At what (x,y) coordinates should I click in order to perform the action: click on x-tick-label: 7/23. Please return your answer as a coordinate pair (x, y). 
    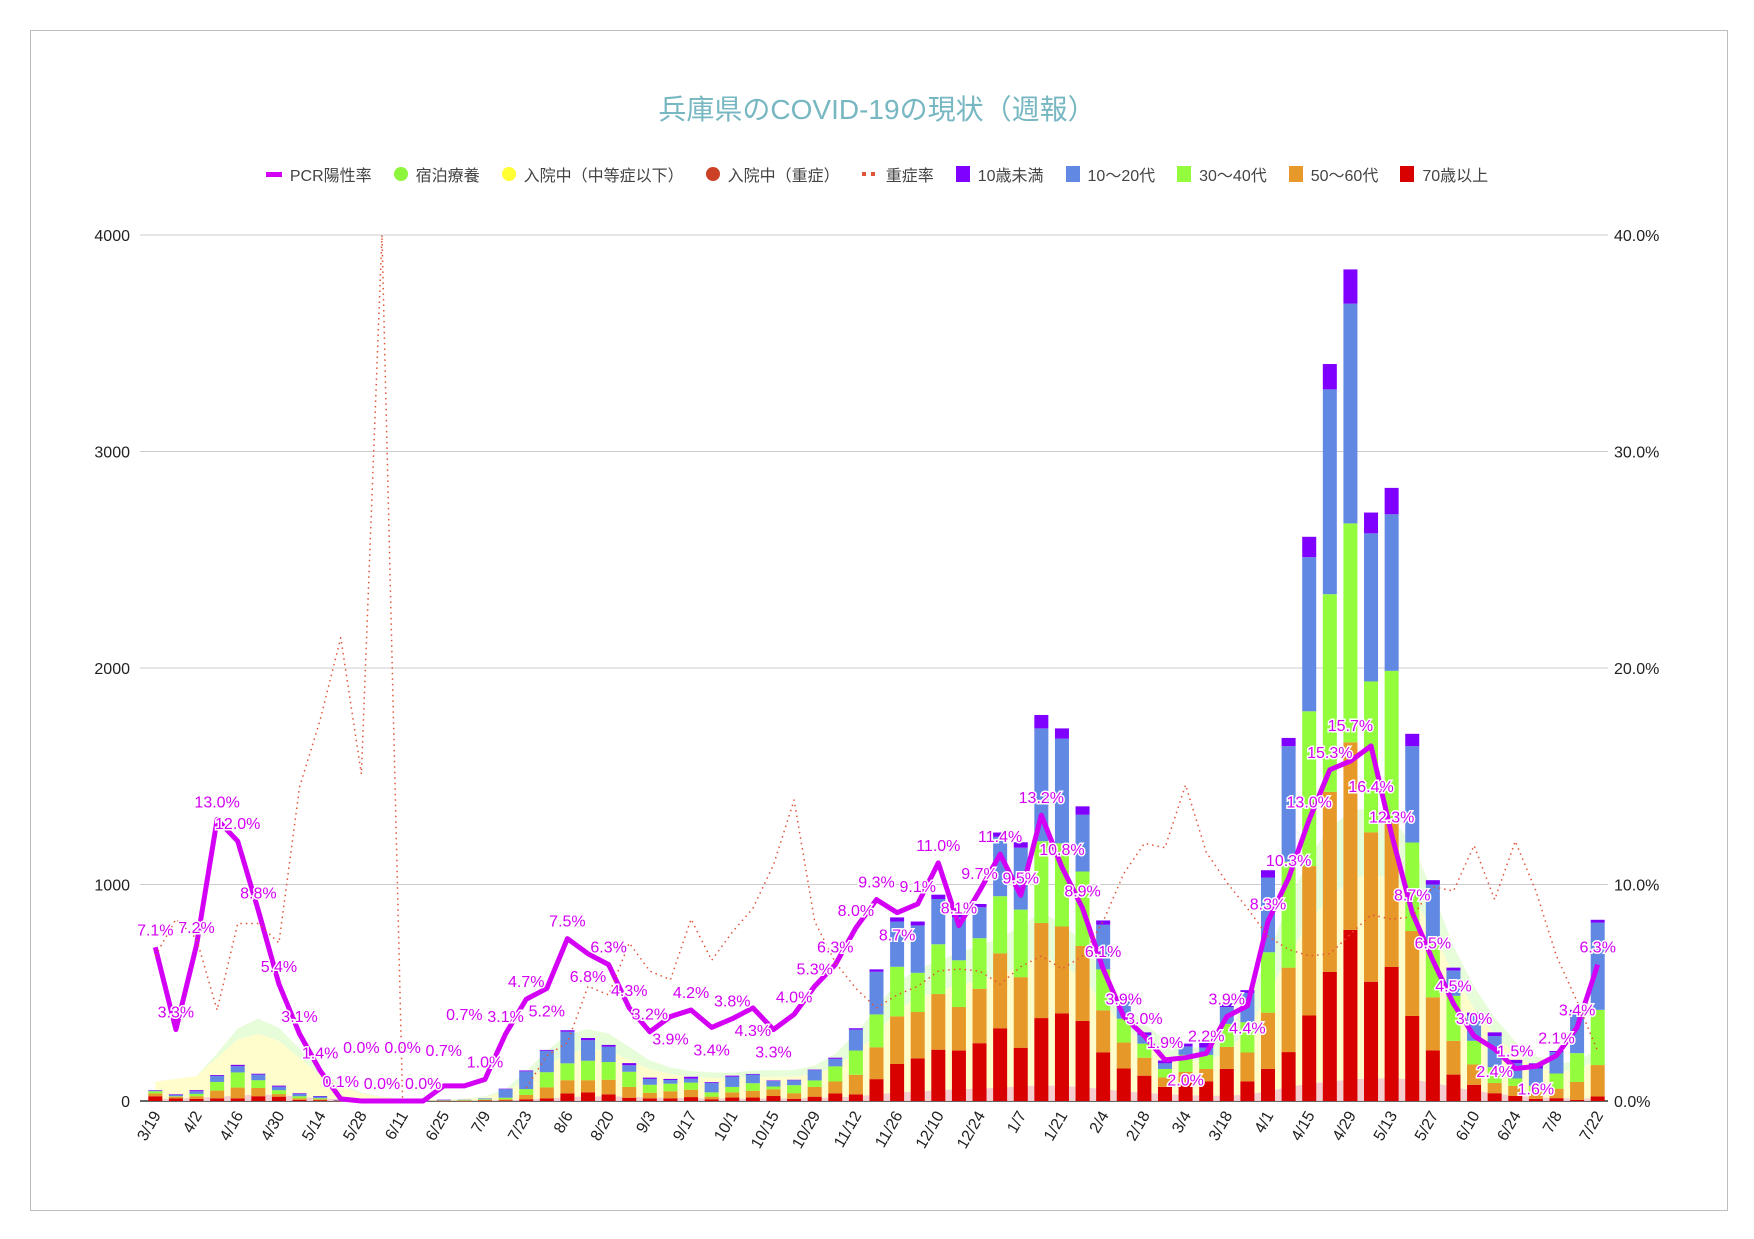
    Looking at the image, I should click on (520, 1126).